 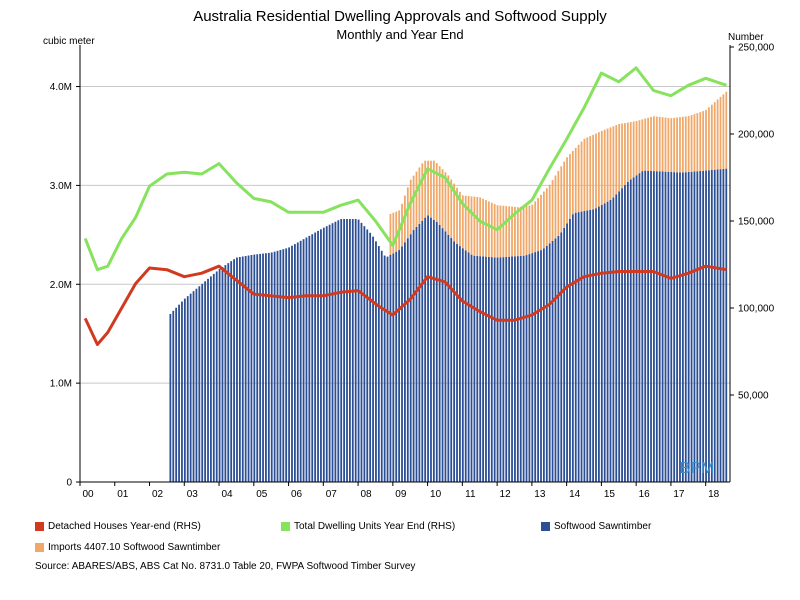 I want to click on x-tick-label: 03, so click(x=193, y=494).